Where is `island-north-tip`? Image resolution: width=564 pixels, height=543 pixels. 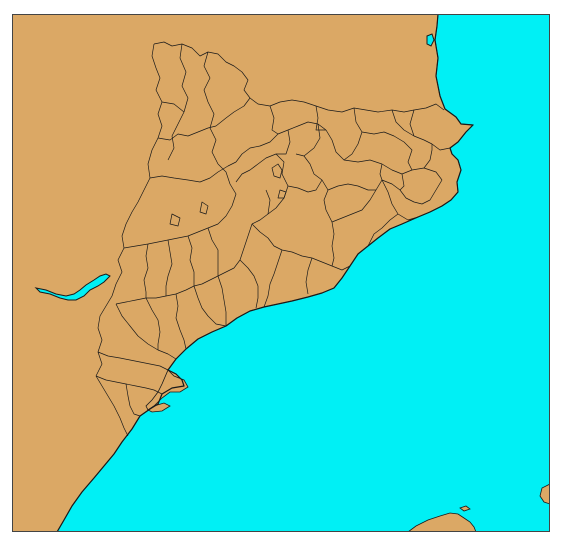 island-north-tip is located at coordinates (442, 522).